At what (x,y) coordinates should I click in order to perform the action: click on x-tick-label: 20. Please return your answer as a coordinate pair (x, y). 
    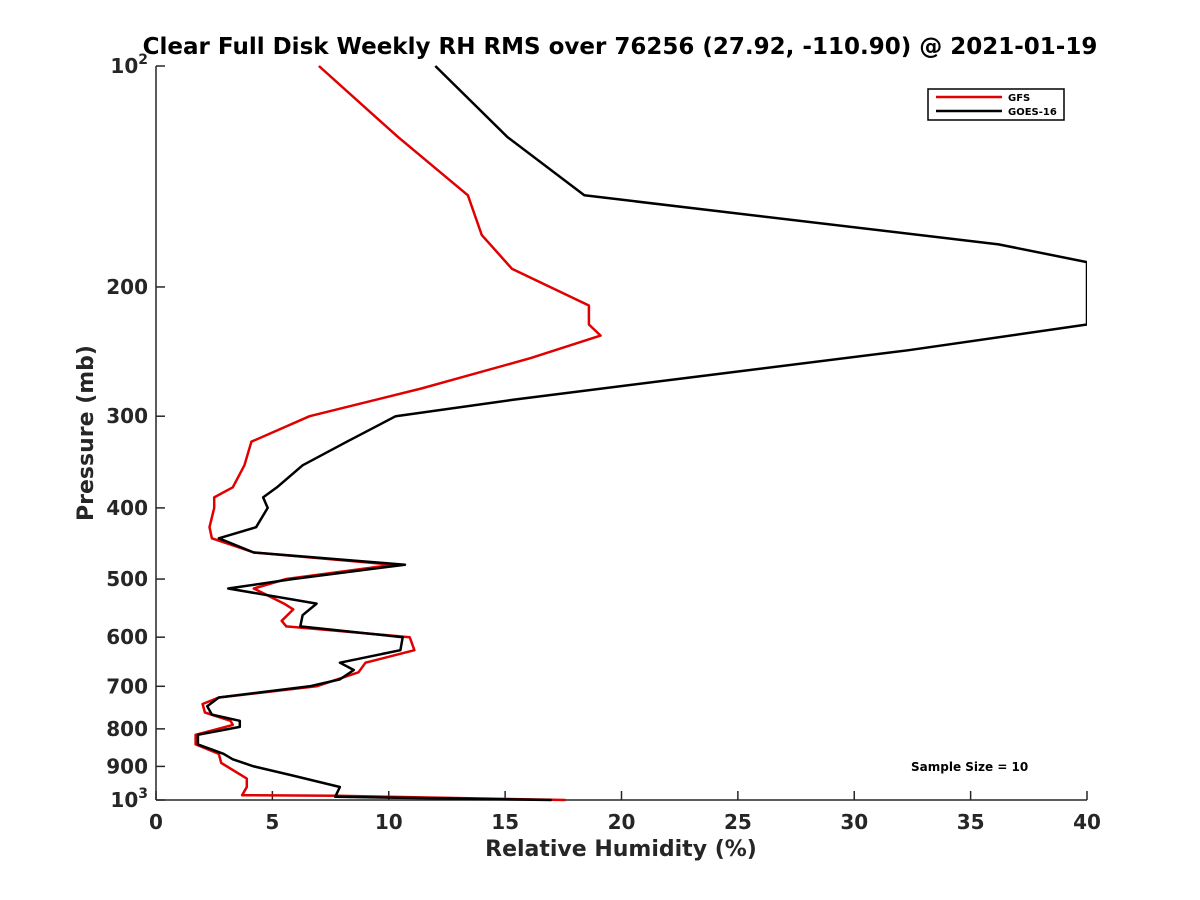
    Looking at the image, I should click on (622, 822).